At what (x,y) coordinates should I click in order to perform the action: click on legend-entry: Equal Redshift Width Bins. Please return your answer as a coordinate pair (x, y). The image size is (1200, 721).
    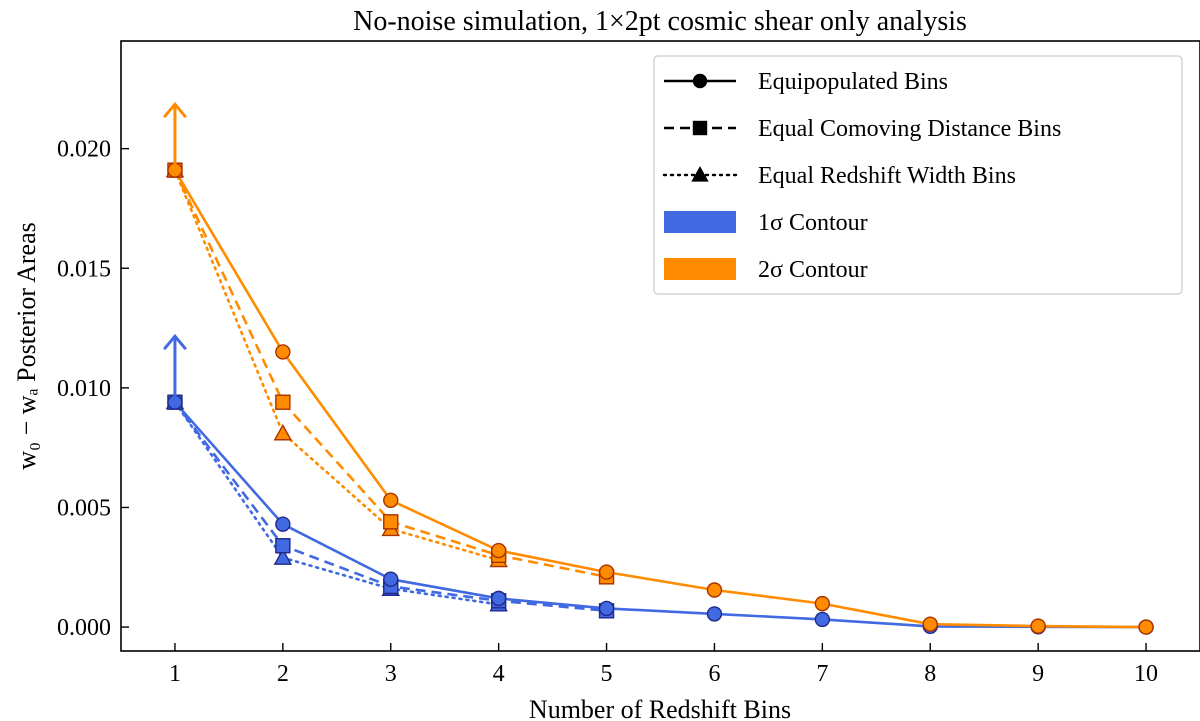
    Looking at the image, I should click on (839, 176).